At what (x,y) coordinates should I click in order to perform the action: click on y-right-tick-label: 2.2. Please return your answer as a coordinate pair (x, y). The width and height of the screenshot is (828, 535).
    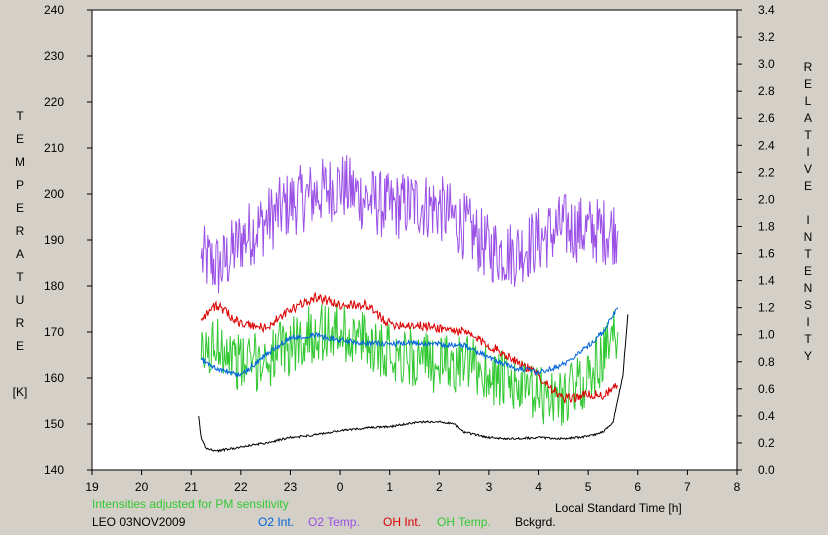
    Looking at the image, I should click on (766, 172).